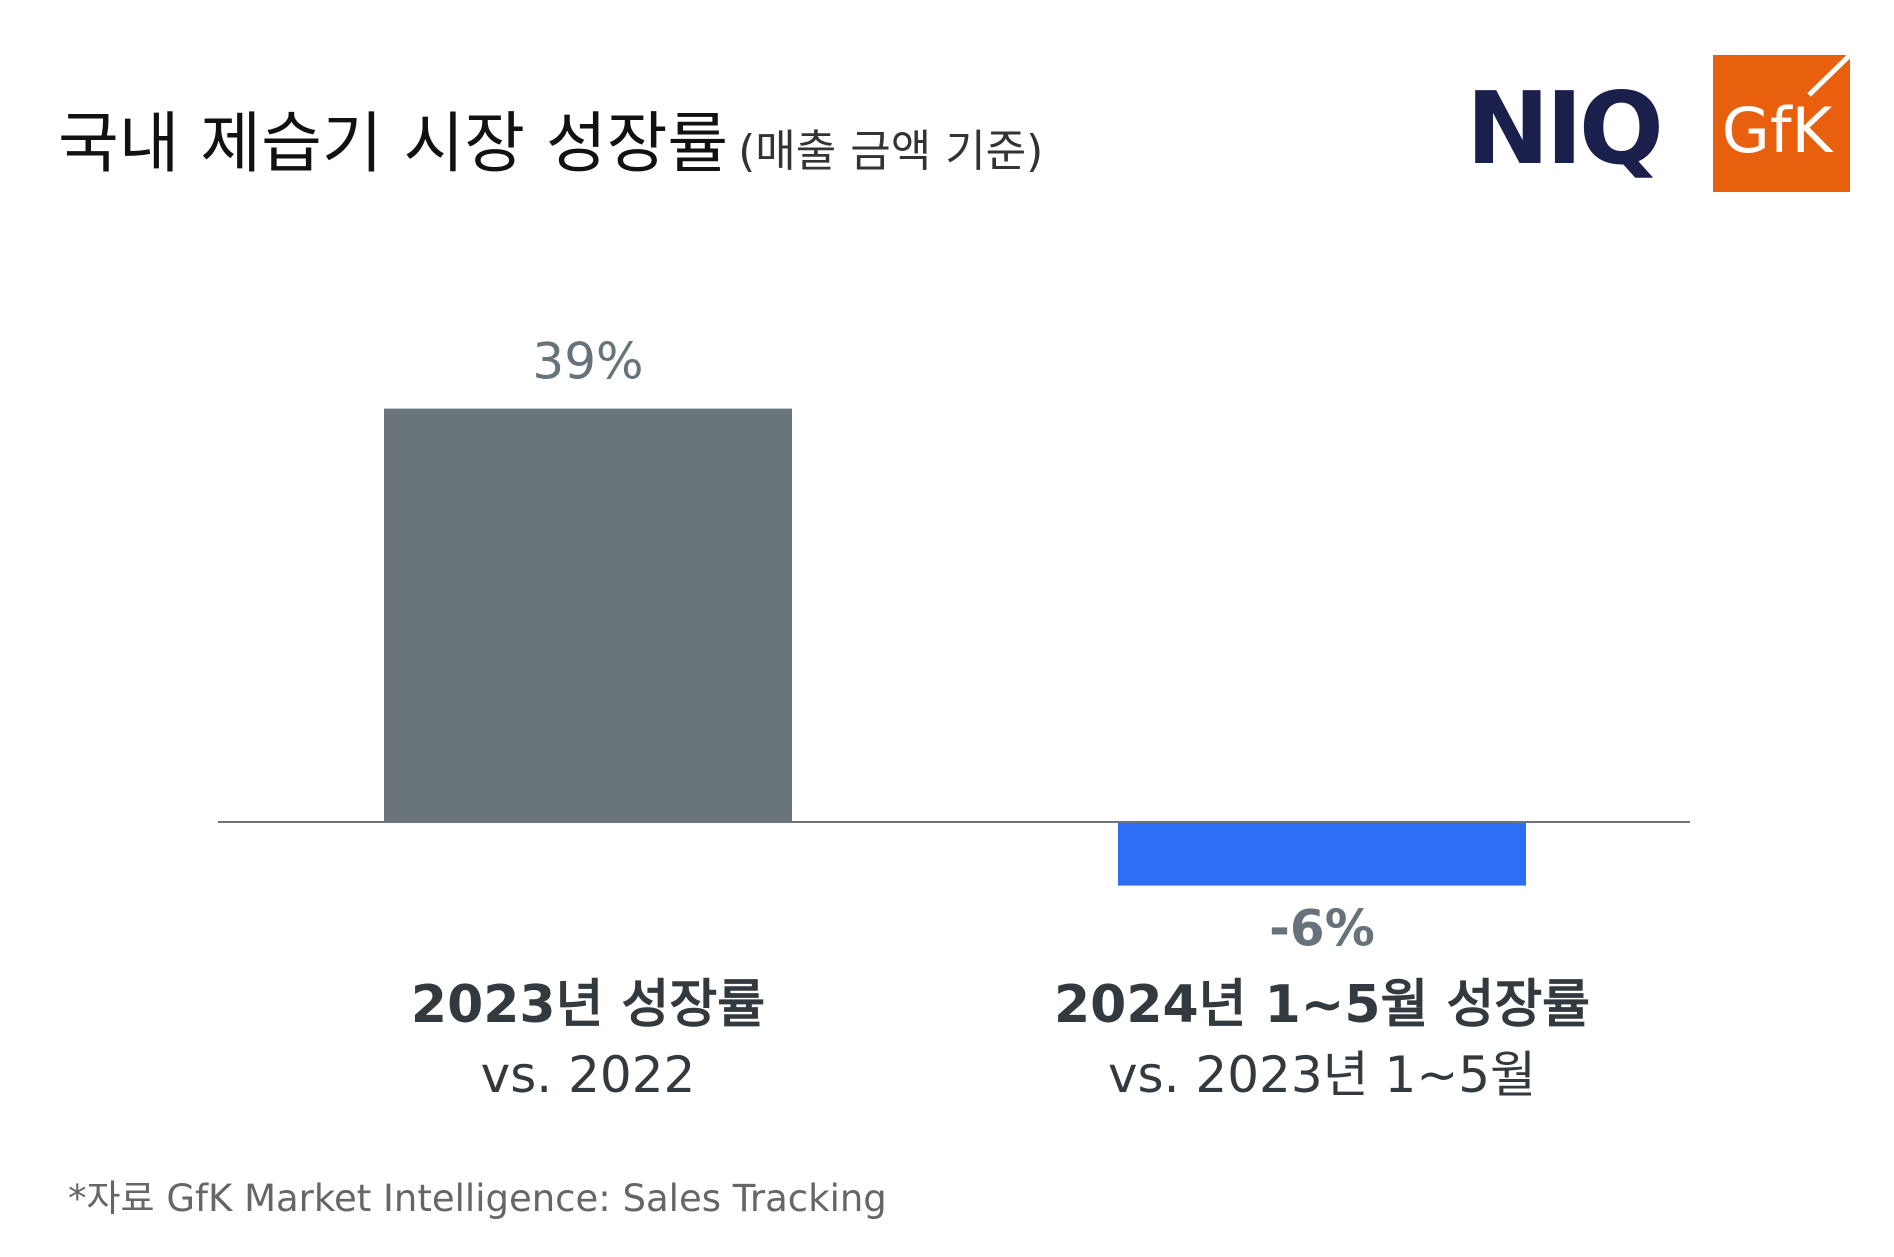  I want to click on value-label-2023: 39%, so click(587, 362).